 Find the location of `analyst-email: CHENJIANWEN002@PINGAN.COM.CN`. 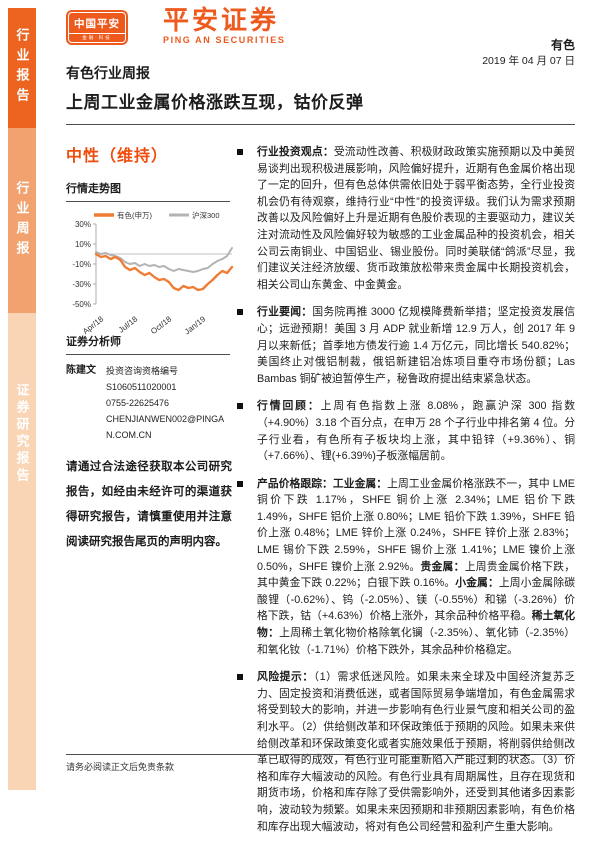

analyst-email: CHENJIANWEN002@PINGAN.COM.CN is located at coordinates (165, 427).